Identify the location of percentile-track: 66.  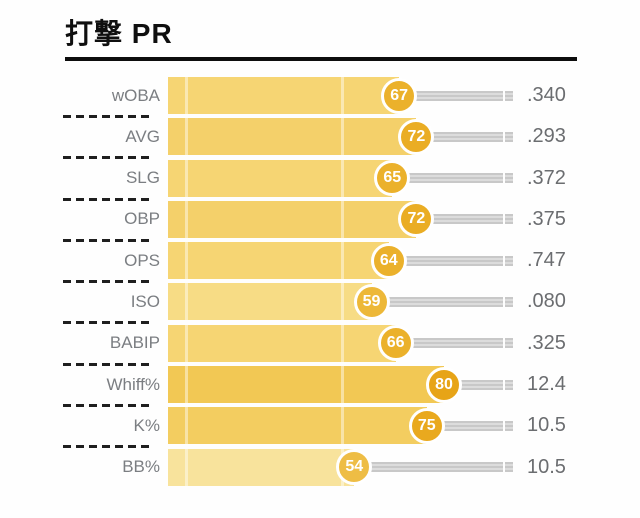
(340, 343).